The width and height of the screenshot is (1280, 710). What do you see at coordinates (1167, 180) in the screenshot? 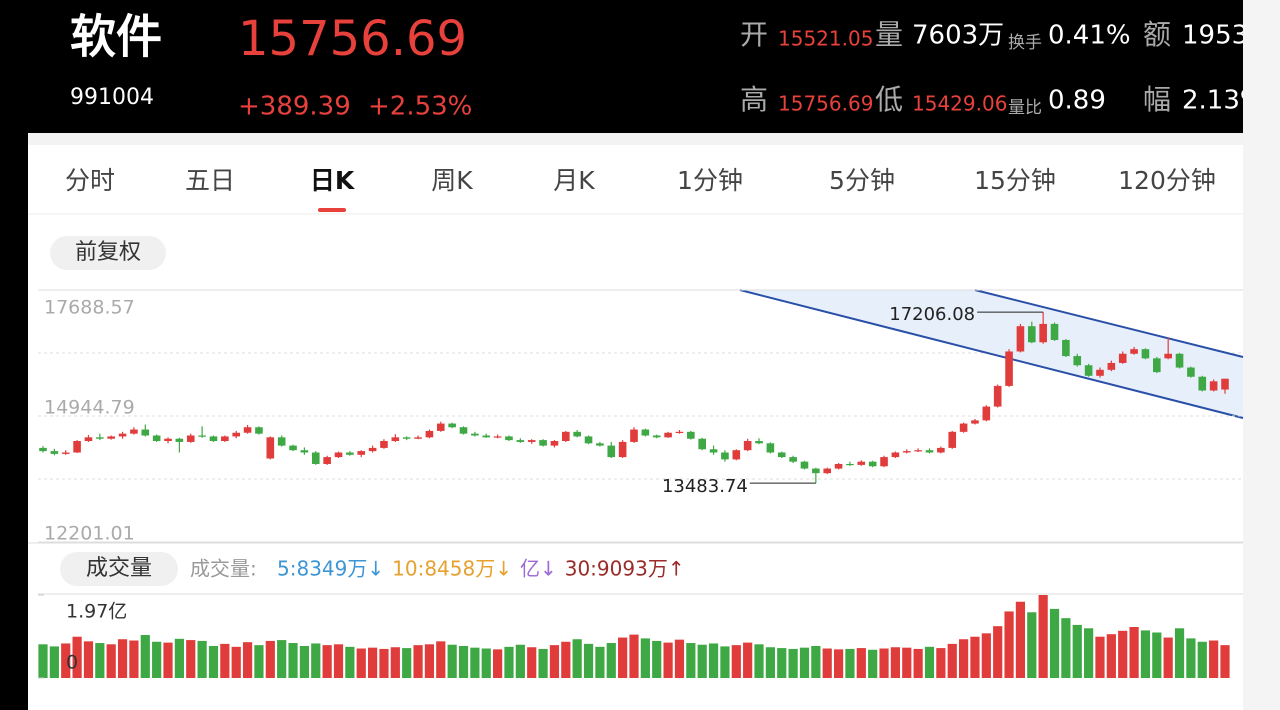
I see `tab: 120分钟` at bounding box center [1167, 180].